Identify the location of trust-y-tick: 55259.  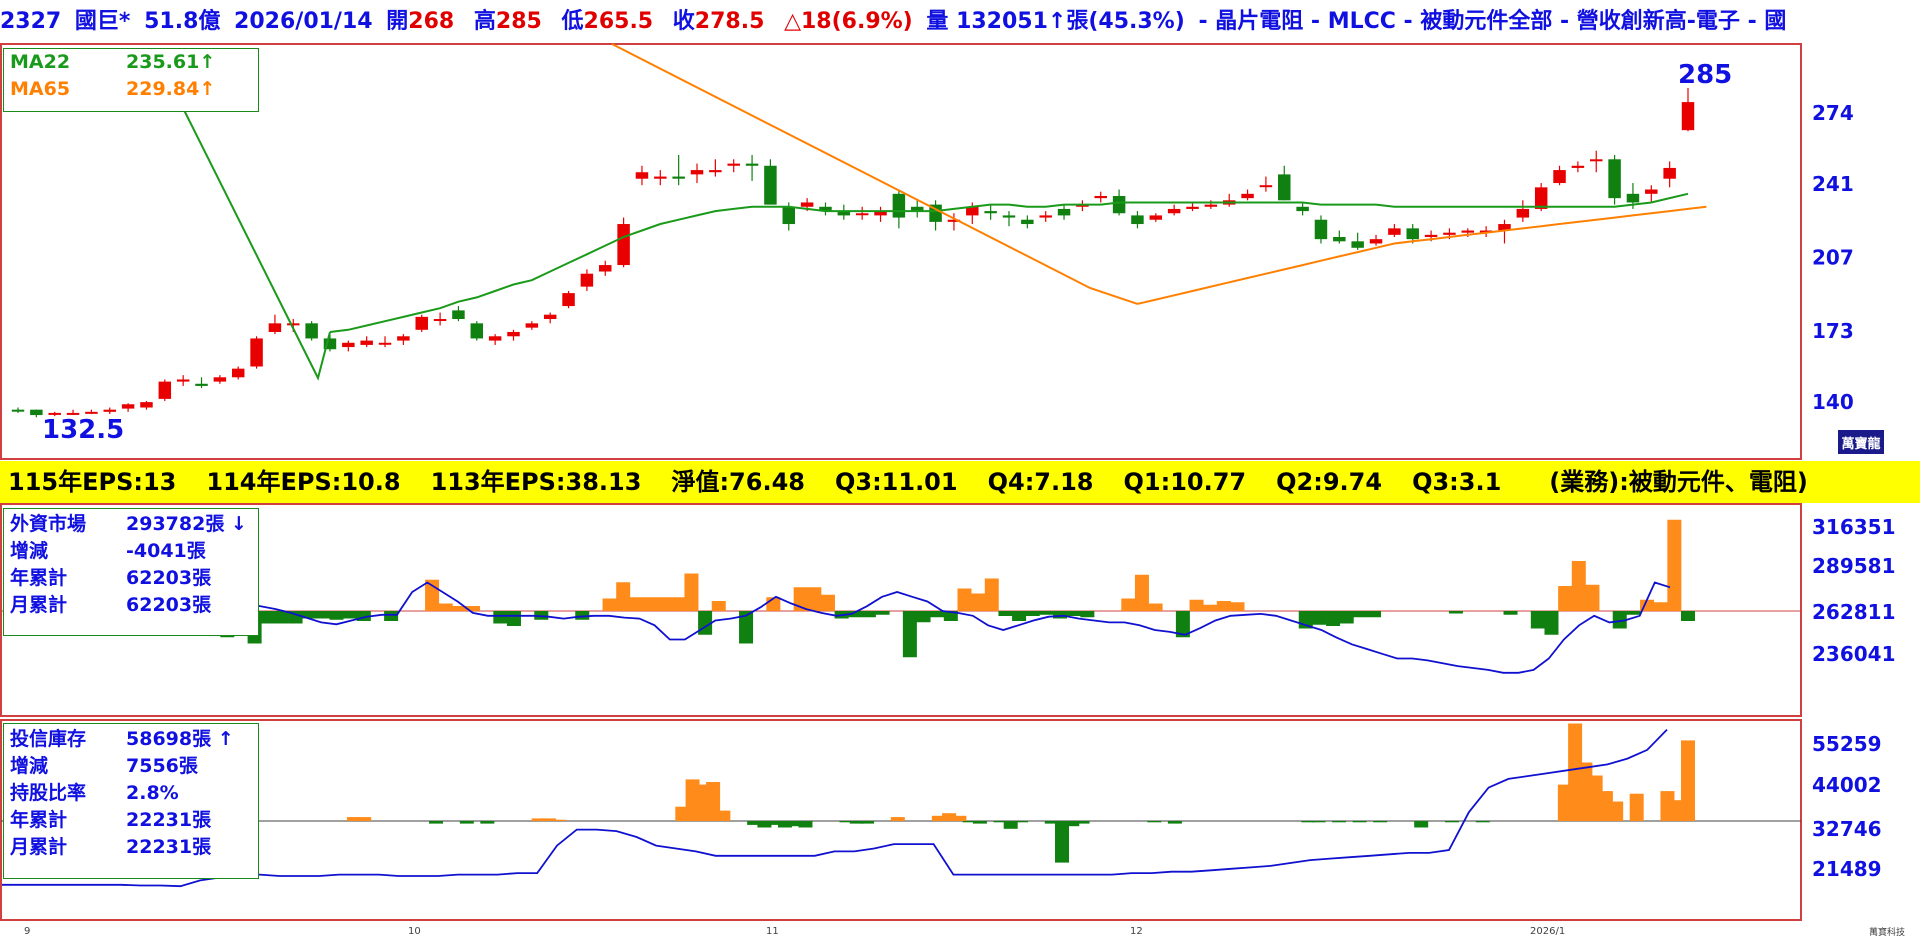
(1847, 744).